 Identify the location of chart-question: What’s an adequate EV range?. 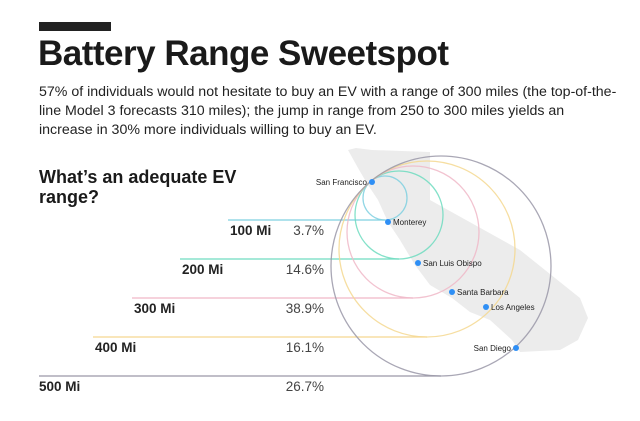
(138, 187).